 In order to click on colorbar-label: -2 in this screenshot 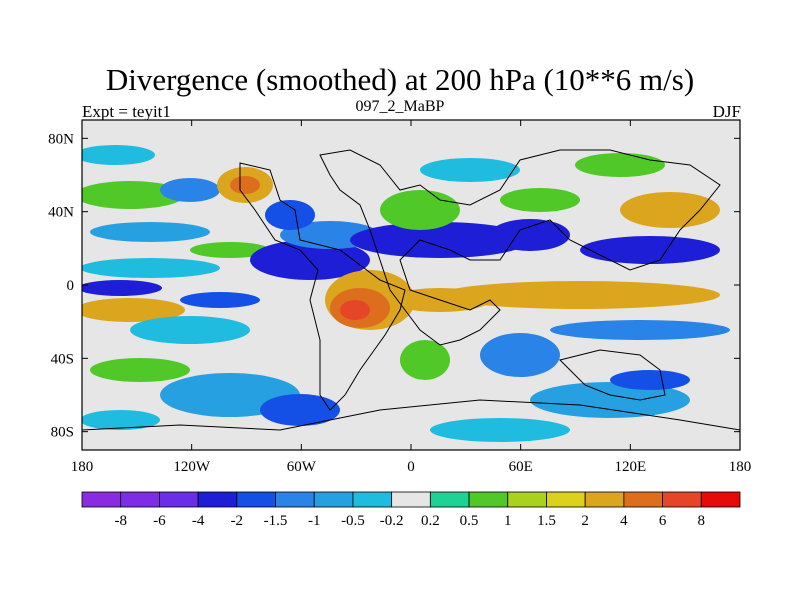, I will do `click(237, 521)`.